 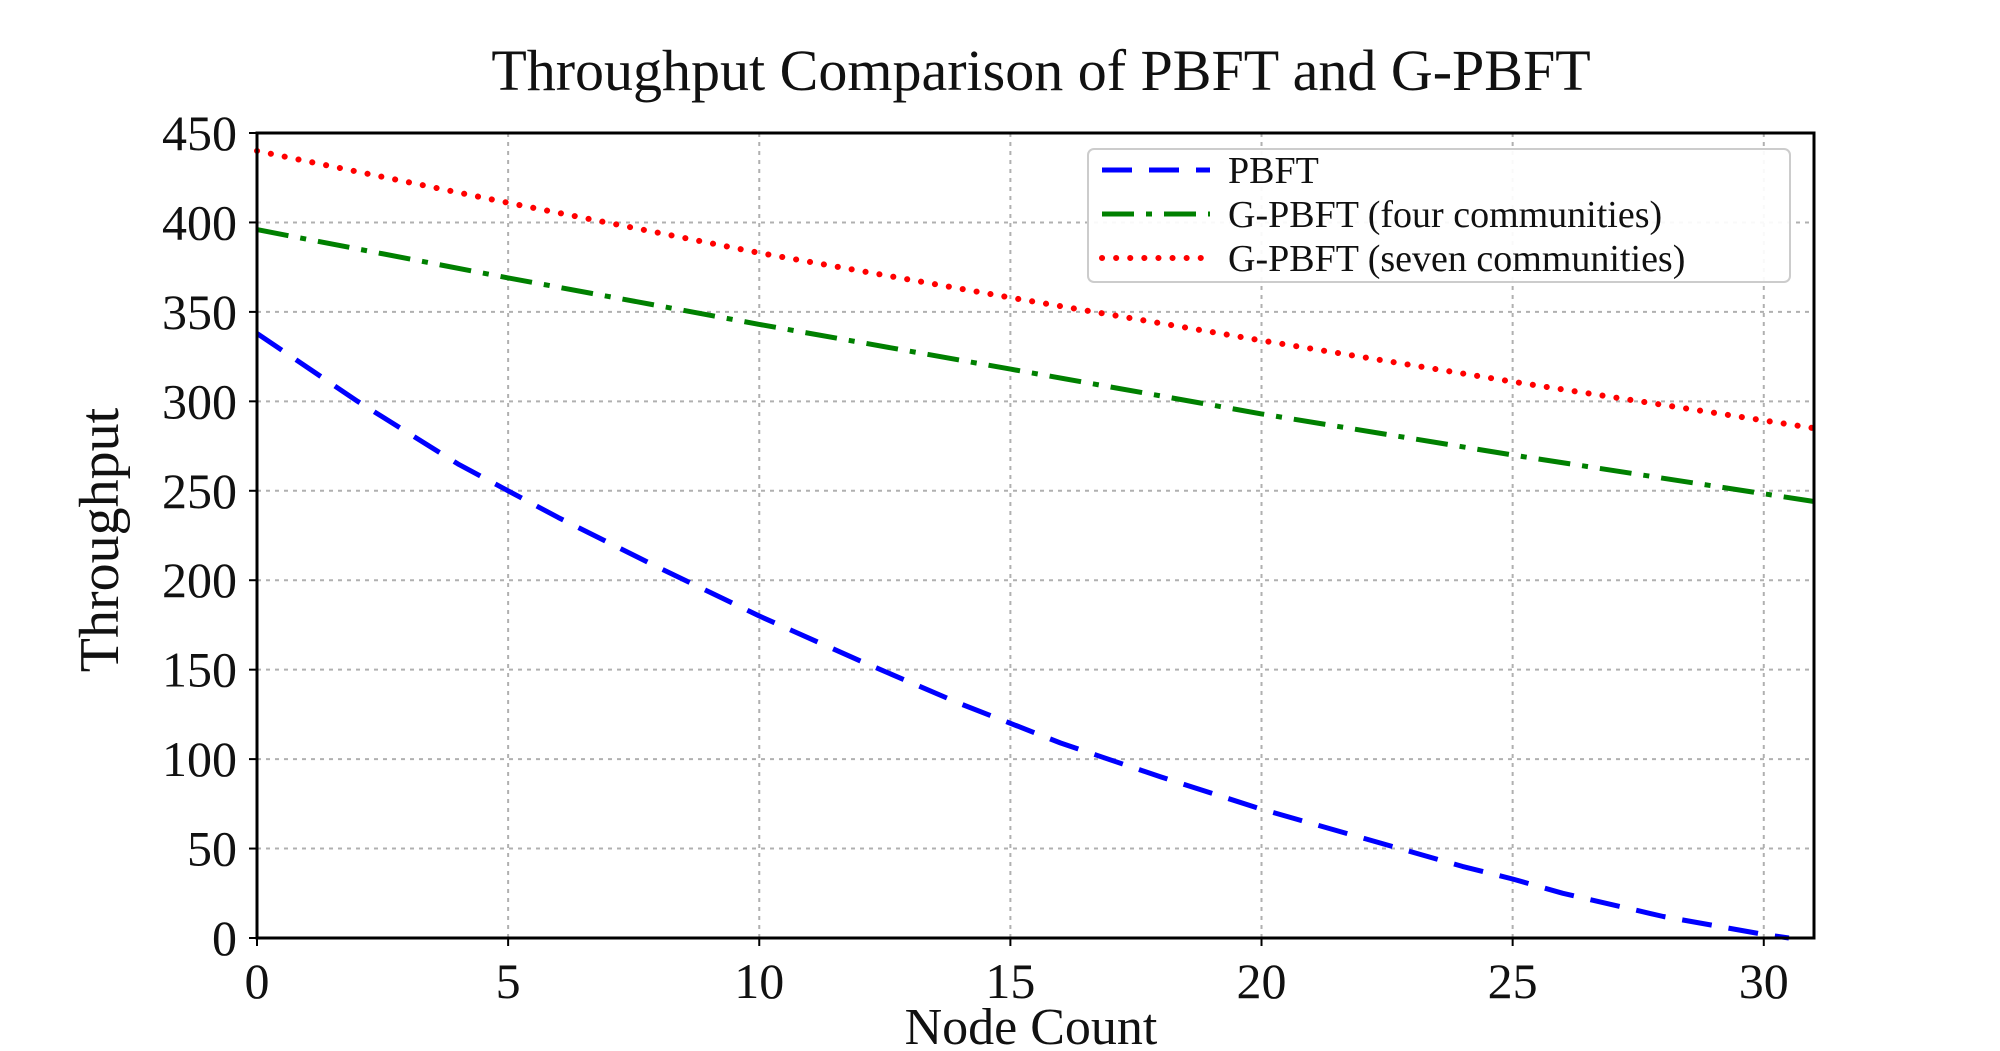 What do you see at coordinates (759, 981) in the screenshot?
I see `x-tick-label: 10` at bounding box center [759, 981].